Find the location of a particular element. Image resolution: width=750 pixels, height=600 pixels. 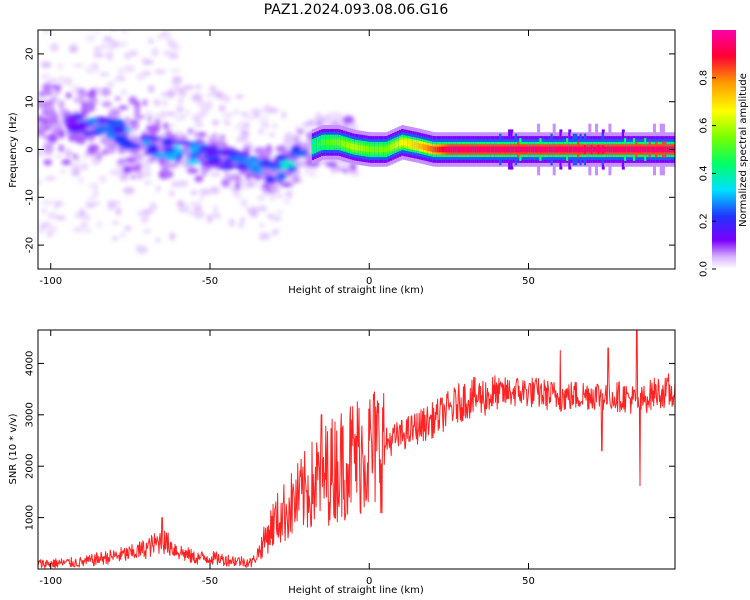

spectrogram-x-tick-label: -50 is located at coordinates (210, 281).